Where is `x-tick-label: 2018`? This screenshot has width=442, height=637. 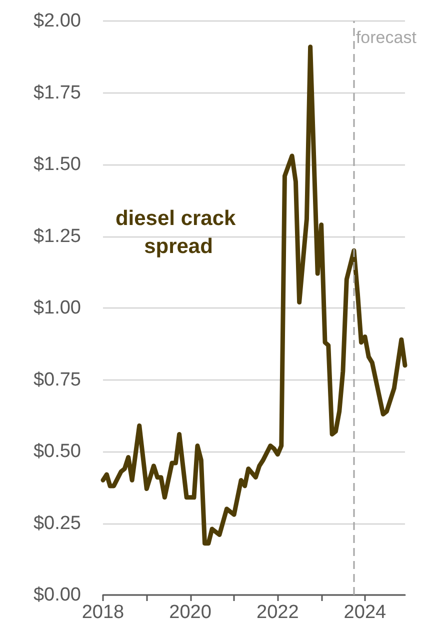
x-tick-label: 2018 is located at coordinates (103, 612).